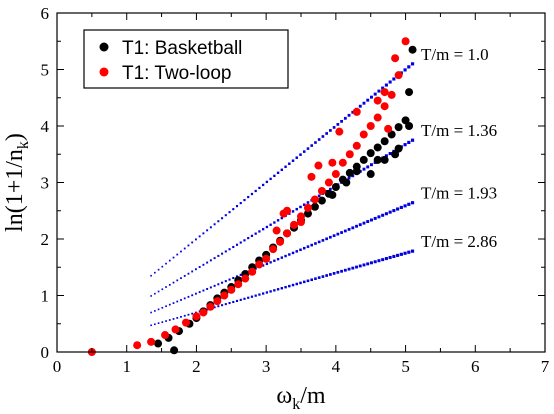  Describe the element at coordinates (336, 366) in the screenshot. I see `x-tick-label-4: 4` at that location.